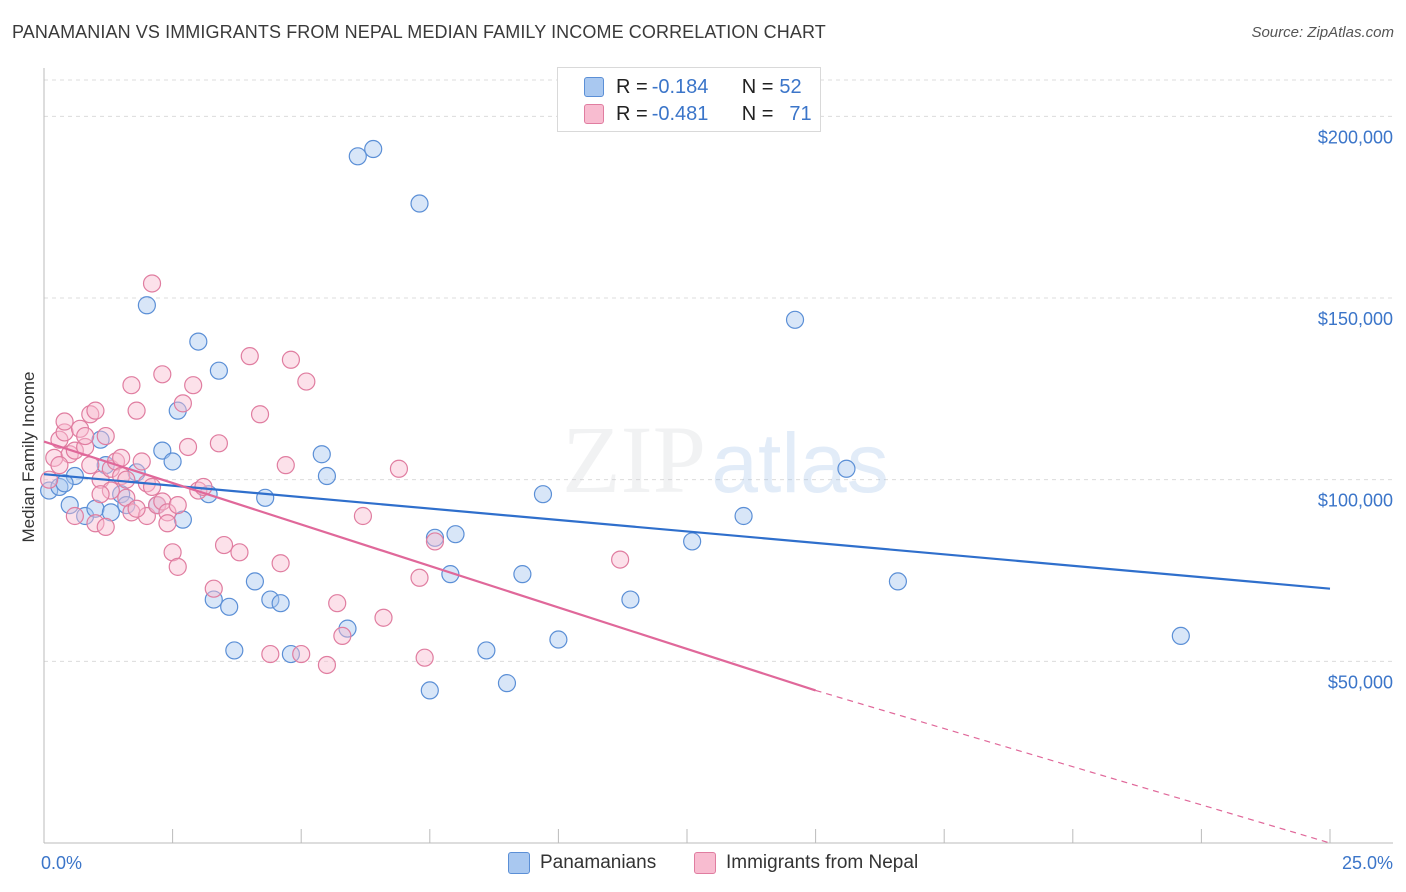 This screenshot has height=892, width=1406. What do you see at coordinates (1367, 863) in the screenshot?
I see `x-tick-label-max: 25.0%` at bounding box center [1367, 863].